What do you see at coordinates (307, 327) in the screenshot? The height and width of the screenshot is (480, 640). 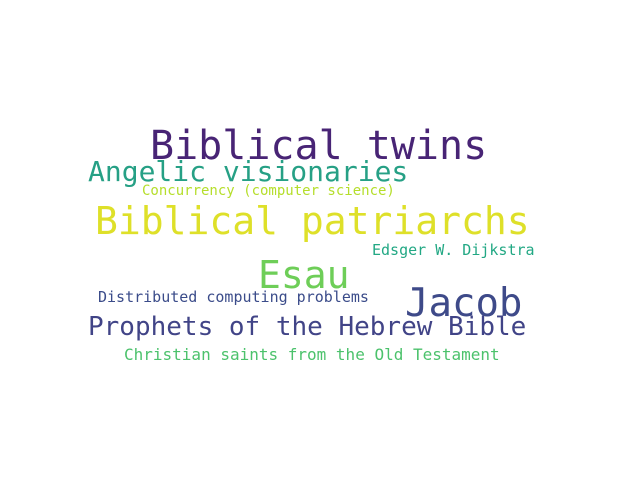 I see `word-prophets: Prophets of the Hebrew Bible` at bounding box center [307, 327].